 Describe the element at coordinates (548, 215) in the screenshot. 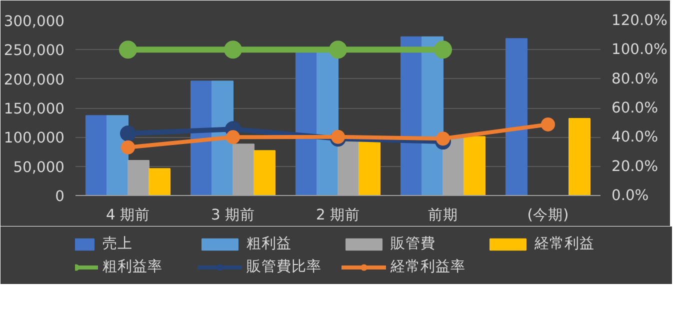

I see `x-tick-label: (今期)` at that location.